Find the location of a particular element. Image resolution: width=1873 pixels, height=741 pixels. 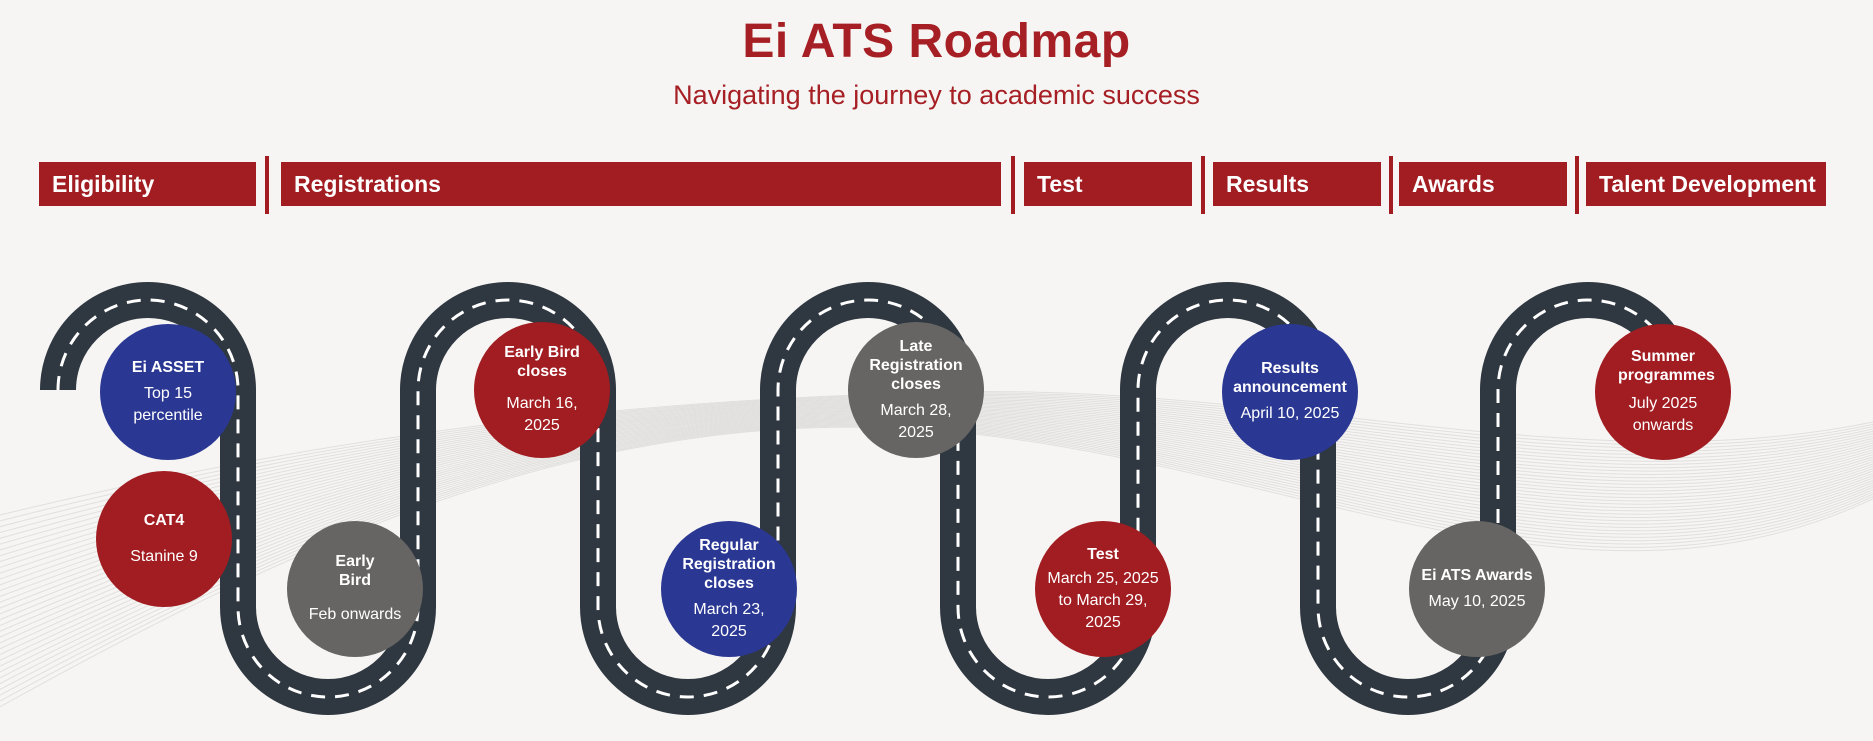

phase-test: Test is located at coordinates (1108, 184).